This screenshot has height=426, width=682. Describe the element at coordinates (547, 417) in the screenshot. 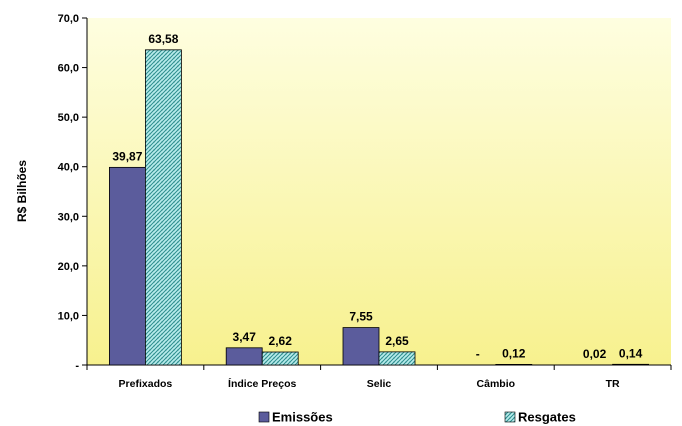

I see `legend-label-resgates: Resgates` at that location.